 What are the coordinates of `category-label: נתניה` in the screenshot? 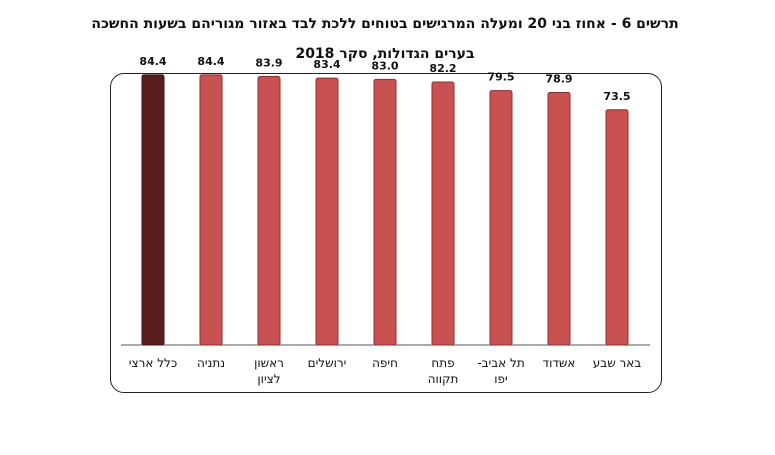 It's located at (211, 363).